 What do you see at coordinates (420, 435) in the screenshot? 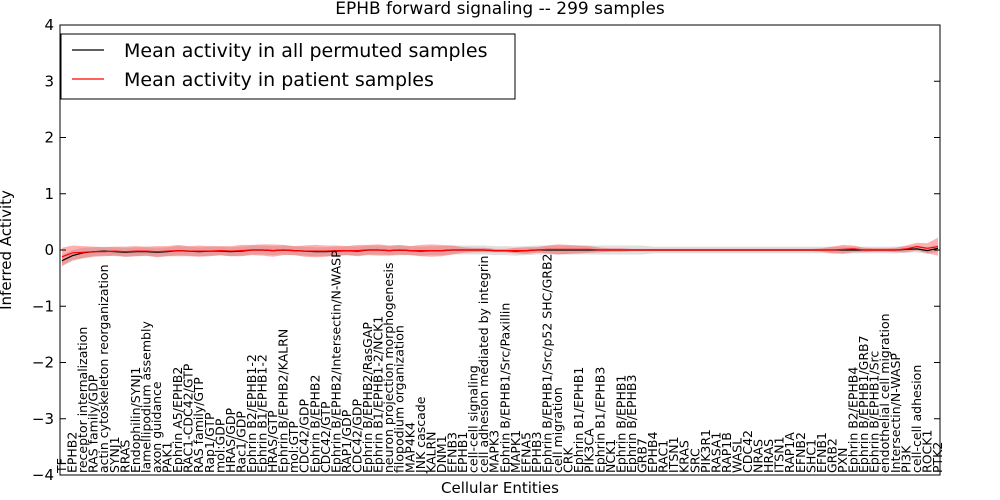
I see `x-tick-label: JNK cascade` at bounding box center [420, 435].